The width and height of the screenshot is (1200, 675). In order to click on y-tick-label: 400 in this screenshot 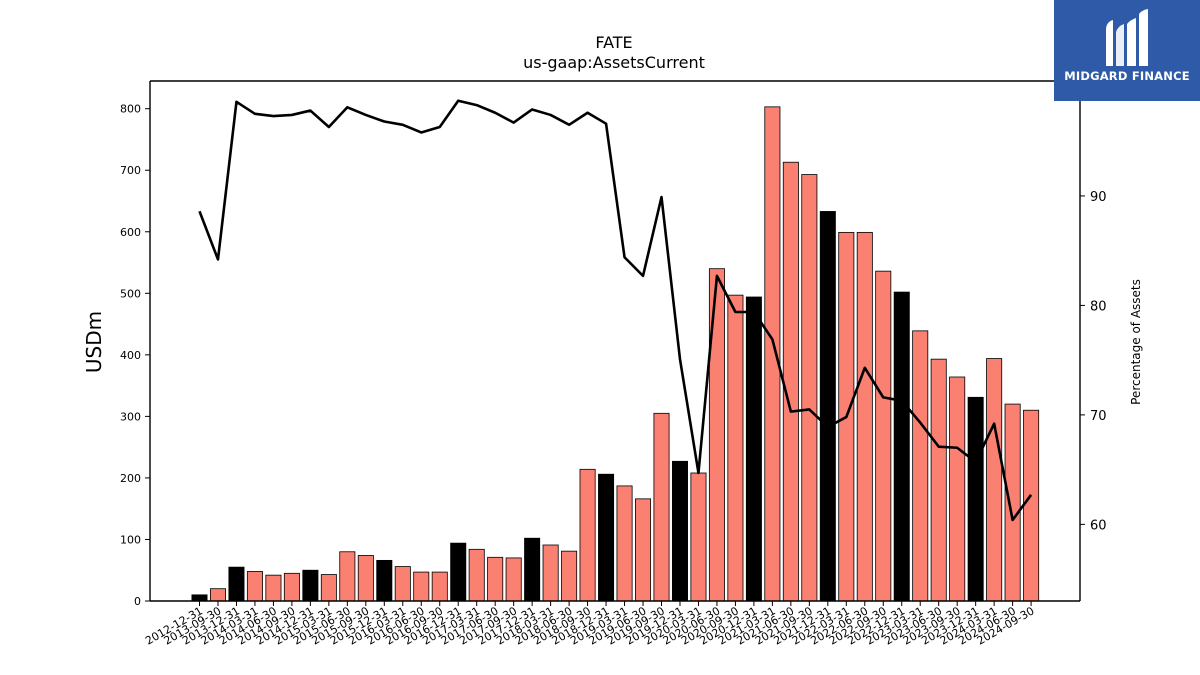, I will do `click(130, 355)`.